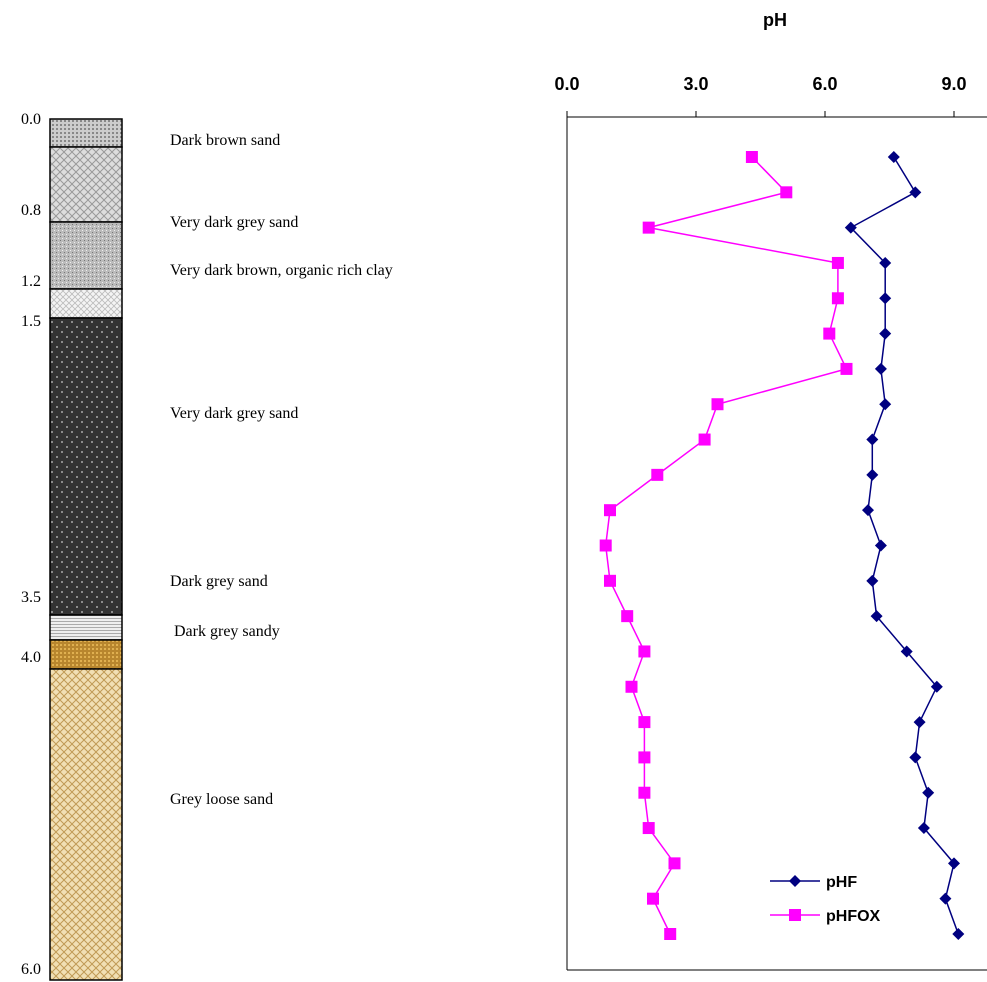 This screenshot has height=982, width=987. I want to click on soil-column, so click(86, 549).